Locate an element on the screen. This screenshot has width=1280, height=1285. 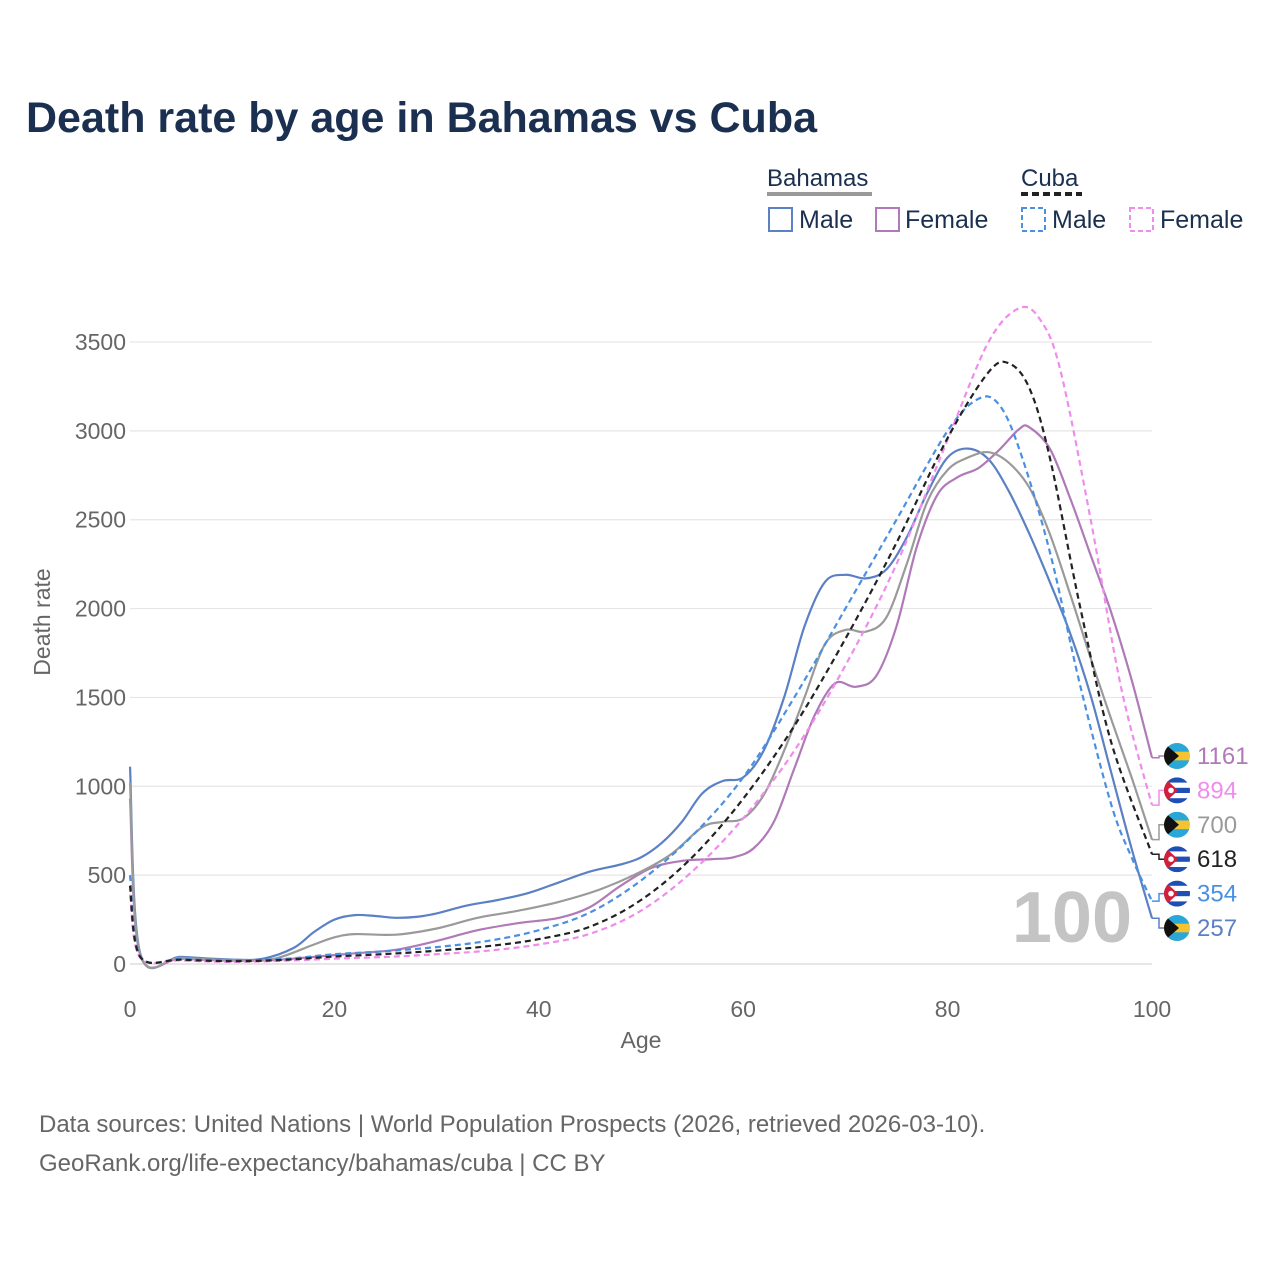
y-tick-label-2500: 2500 is located at coordinates (100, 520).